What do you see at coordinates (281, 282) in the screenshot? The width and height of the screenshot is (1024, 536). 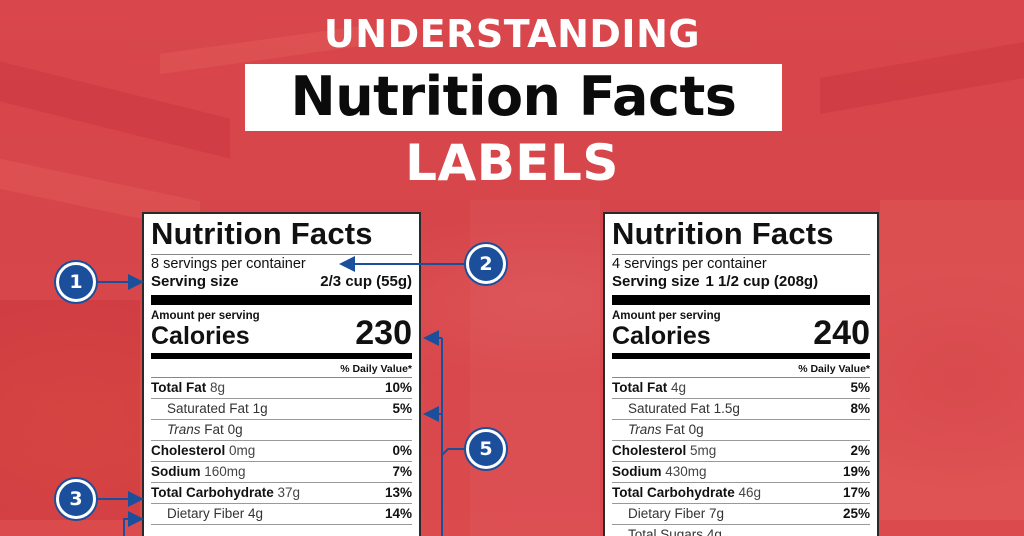 I see `serving-size-row: Serving size 2/3 cup (55g)` at bounding box center [281, 282].